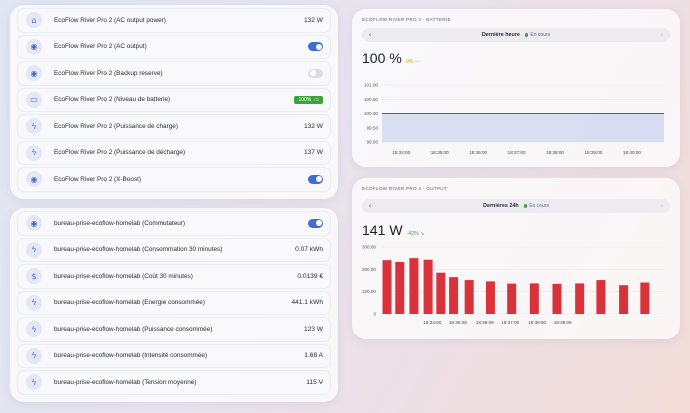 The image size is (690, 413). What do you see at coordinates (174, 73) in the screenshot?
I see `entity-row: ◉ EcoFlow River Pro 2 (Backup reserve)` at bounding box center [174, 73].